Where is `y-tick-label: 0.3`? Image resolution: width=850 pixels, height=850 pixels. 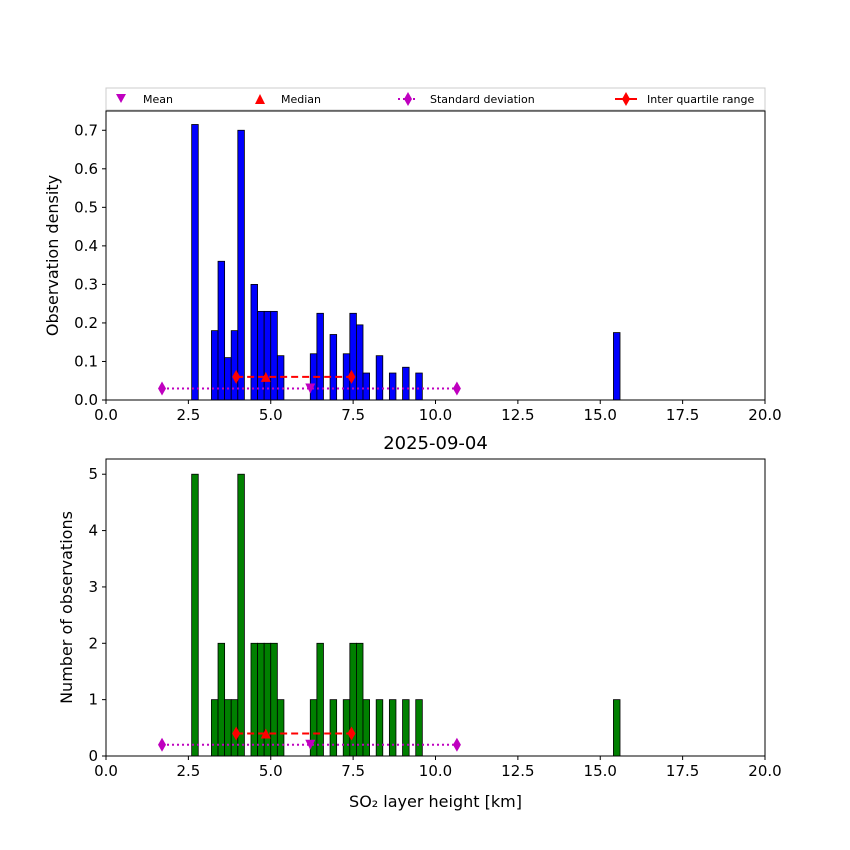 y-tick-label: 0.3 is located at coordinates (86, 284).